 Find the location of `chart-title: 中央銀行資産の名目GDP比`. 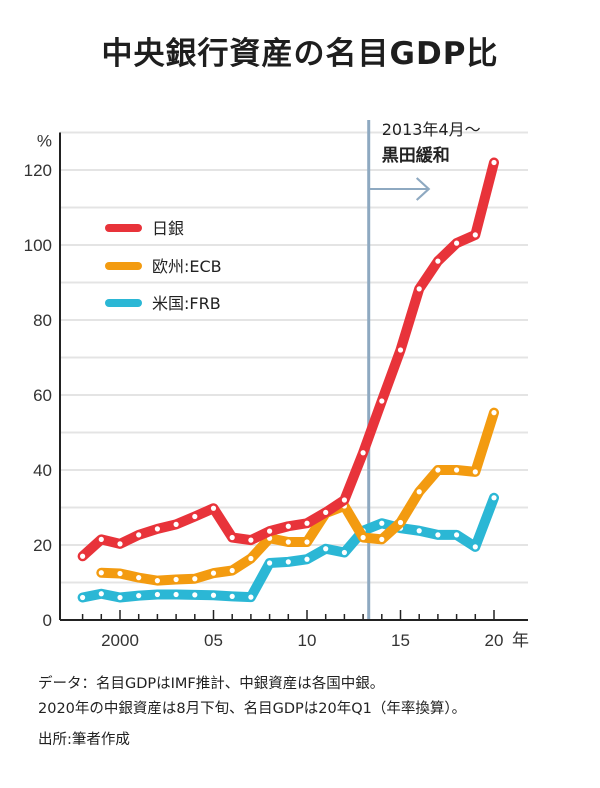

chart-title: 中央銀行資産の名目GDP比 is located at coordinates (300, 54).